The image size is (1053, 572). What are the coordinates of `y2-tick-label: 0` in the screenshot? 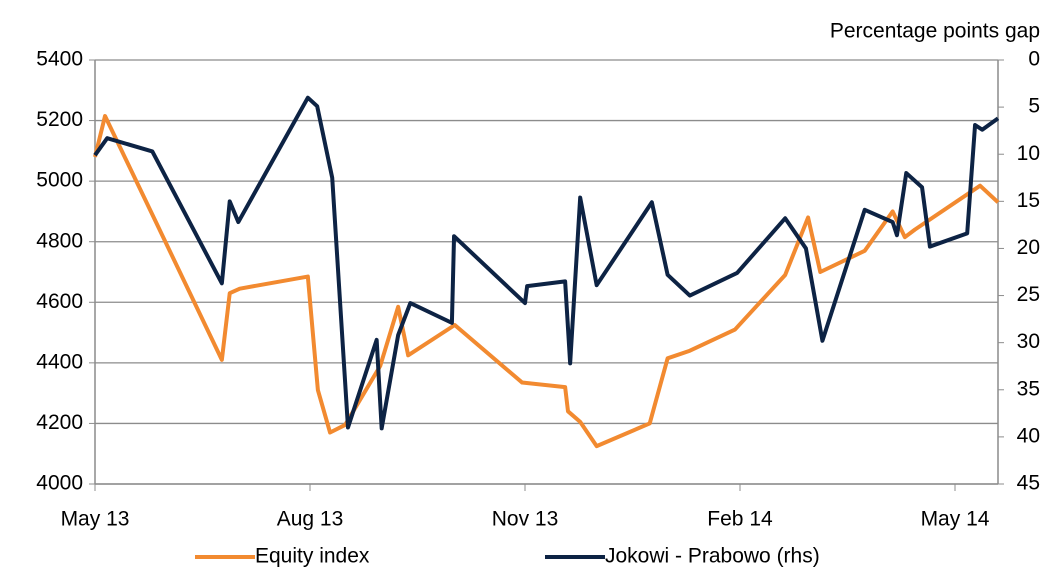 It's located at (1034, 59).